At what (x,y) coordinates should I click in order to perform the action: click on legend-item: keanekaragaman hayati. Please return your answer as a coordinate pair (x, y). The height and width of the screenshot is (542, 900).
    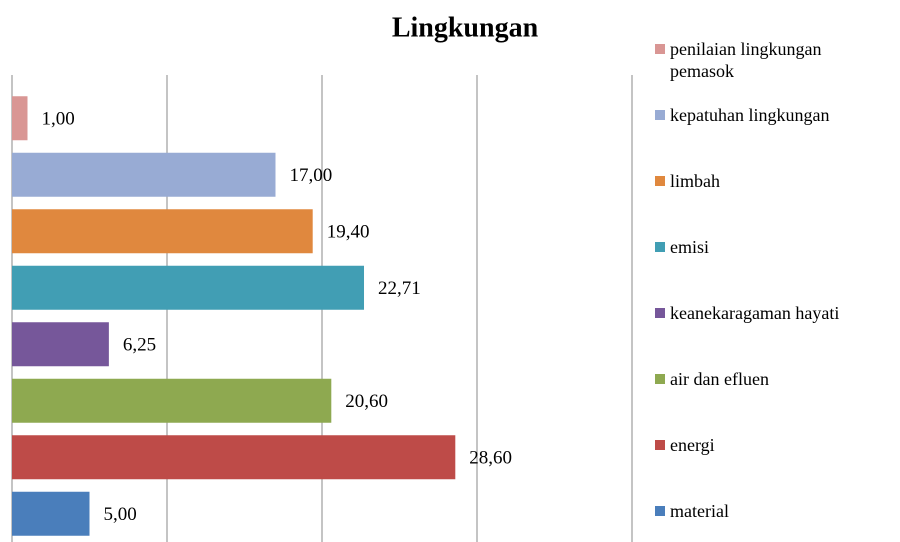
    Looking at the image, I should click on (775, 313).